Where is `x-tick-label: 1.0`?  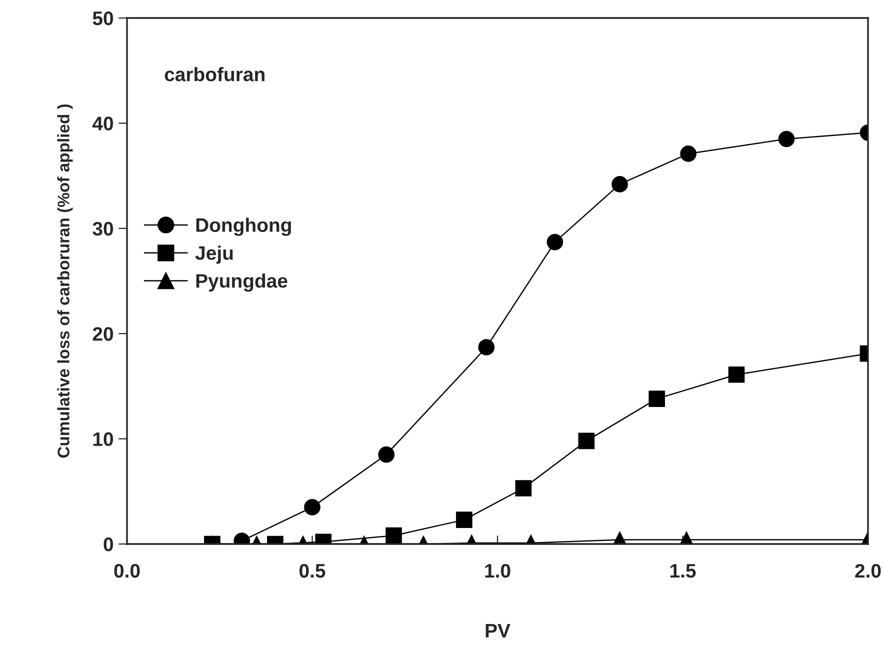
x-tick-label: 1.0 is located at coordinates (497, 571).